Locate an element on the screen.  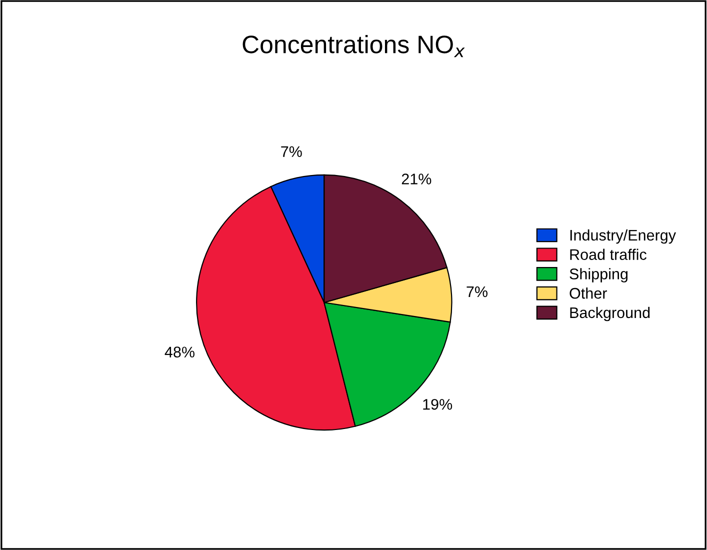
data-label: 21% is located at coordinates (417, 179).